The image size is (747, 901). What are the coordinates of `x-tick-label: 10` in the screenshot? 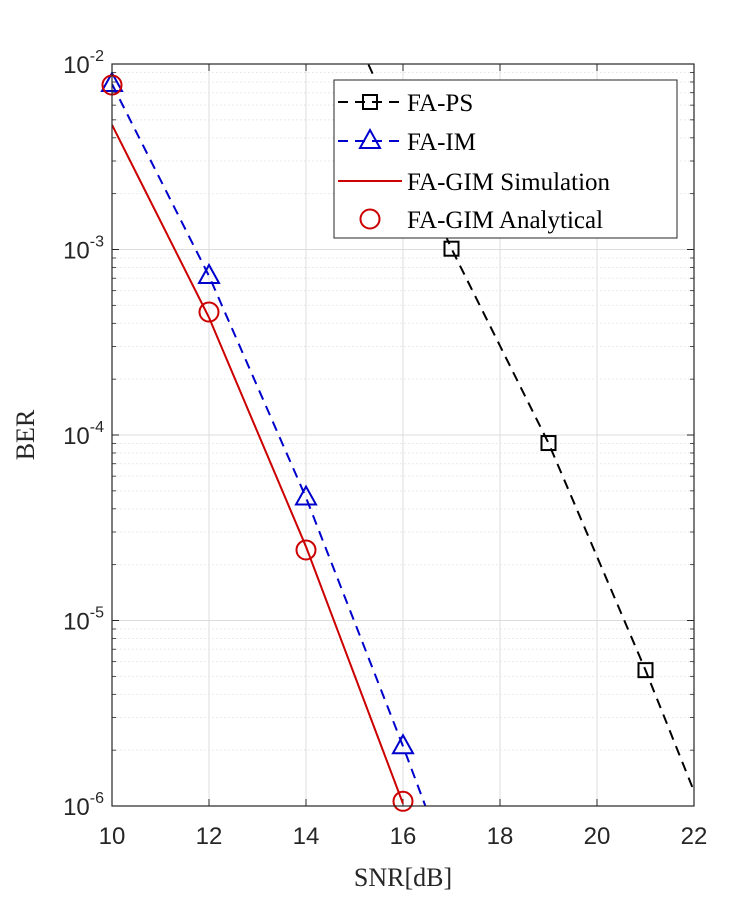 It's located at (112, 836).